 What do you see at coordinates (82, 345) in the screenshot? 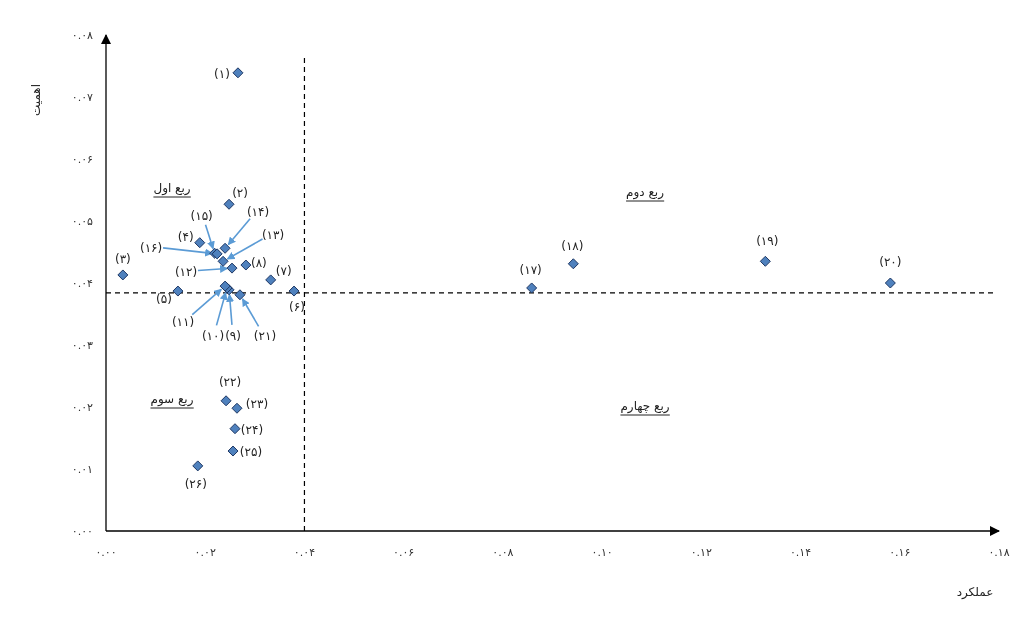
I see `y-tick-label: ۰.۰۳` at bounding box center [82, 345].